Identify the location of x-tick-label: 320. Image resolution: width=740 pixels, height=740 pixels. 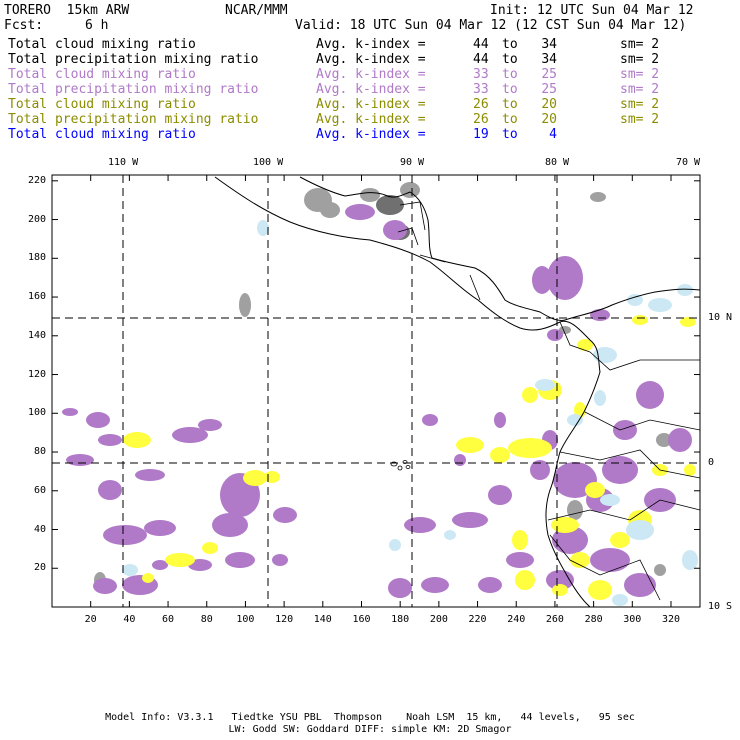
(671, 619).